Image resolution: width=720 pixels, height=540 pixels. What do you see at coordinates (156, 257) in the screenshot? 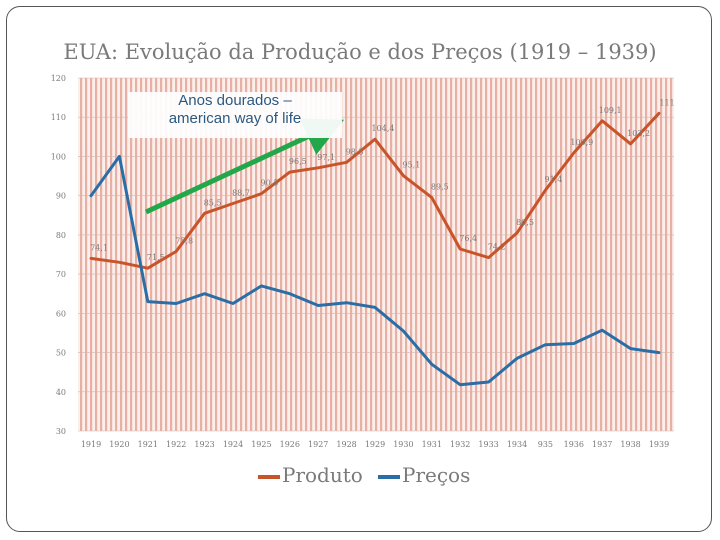
I see `data-label: 71,5` at bounding box center [156, 257].